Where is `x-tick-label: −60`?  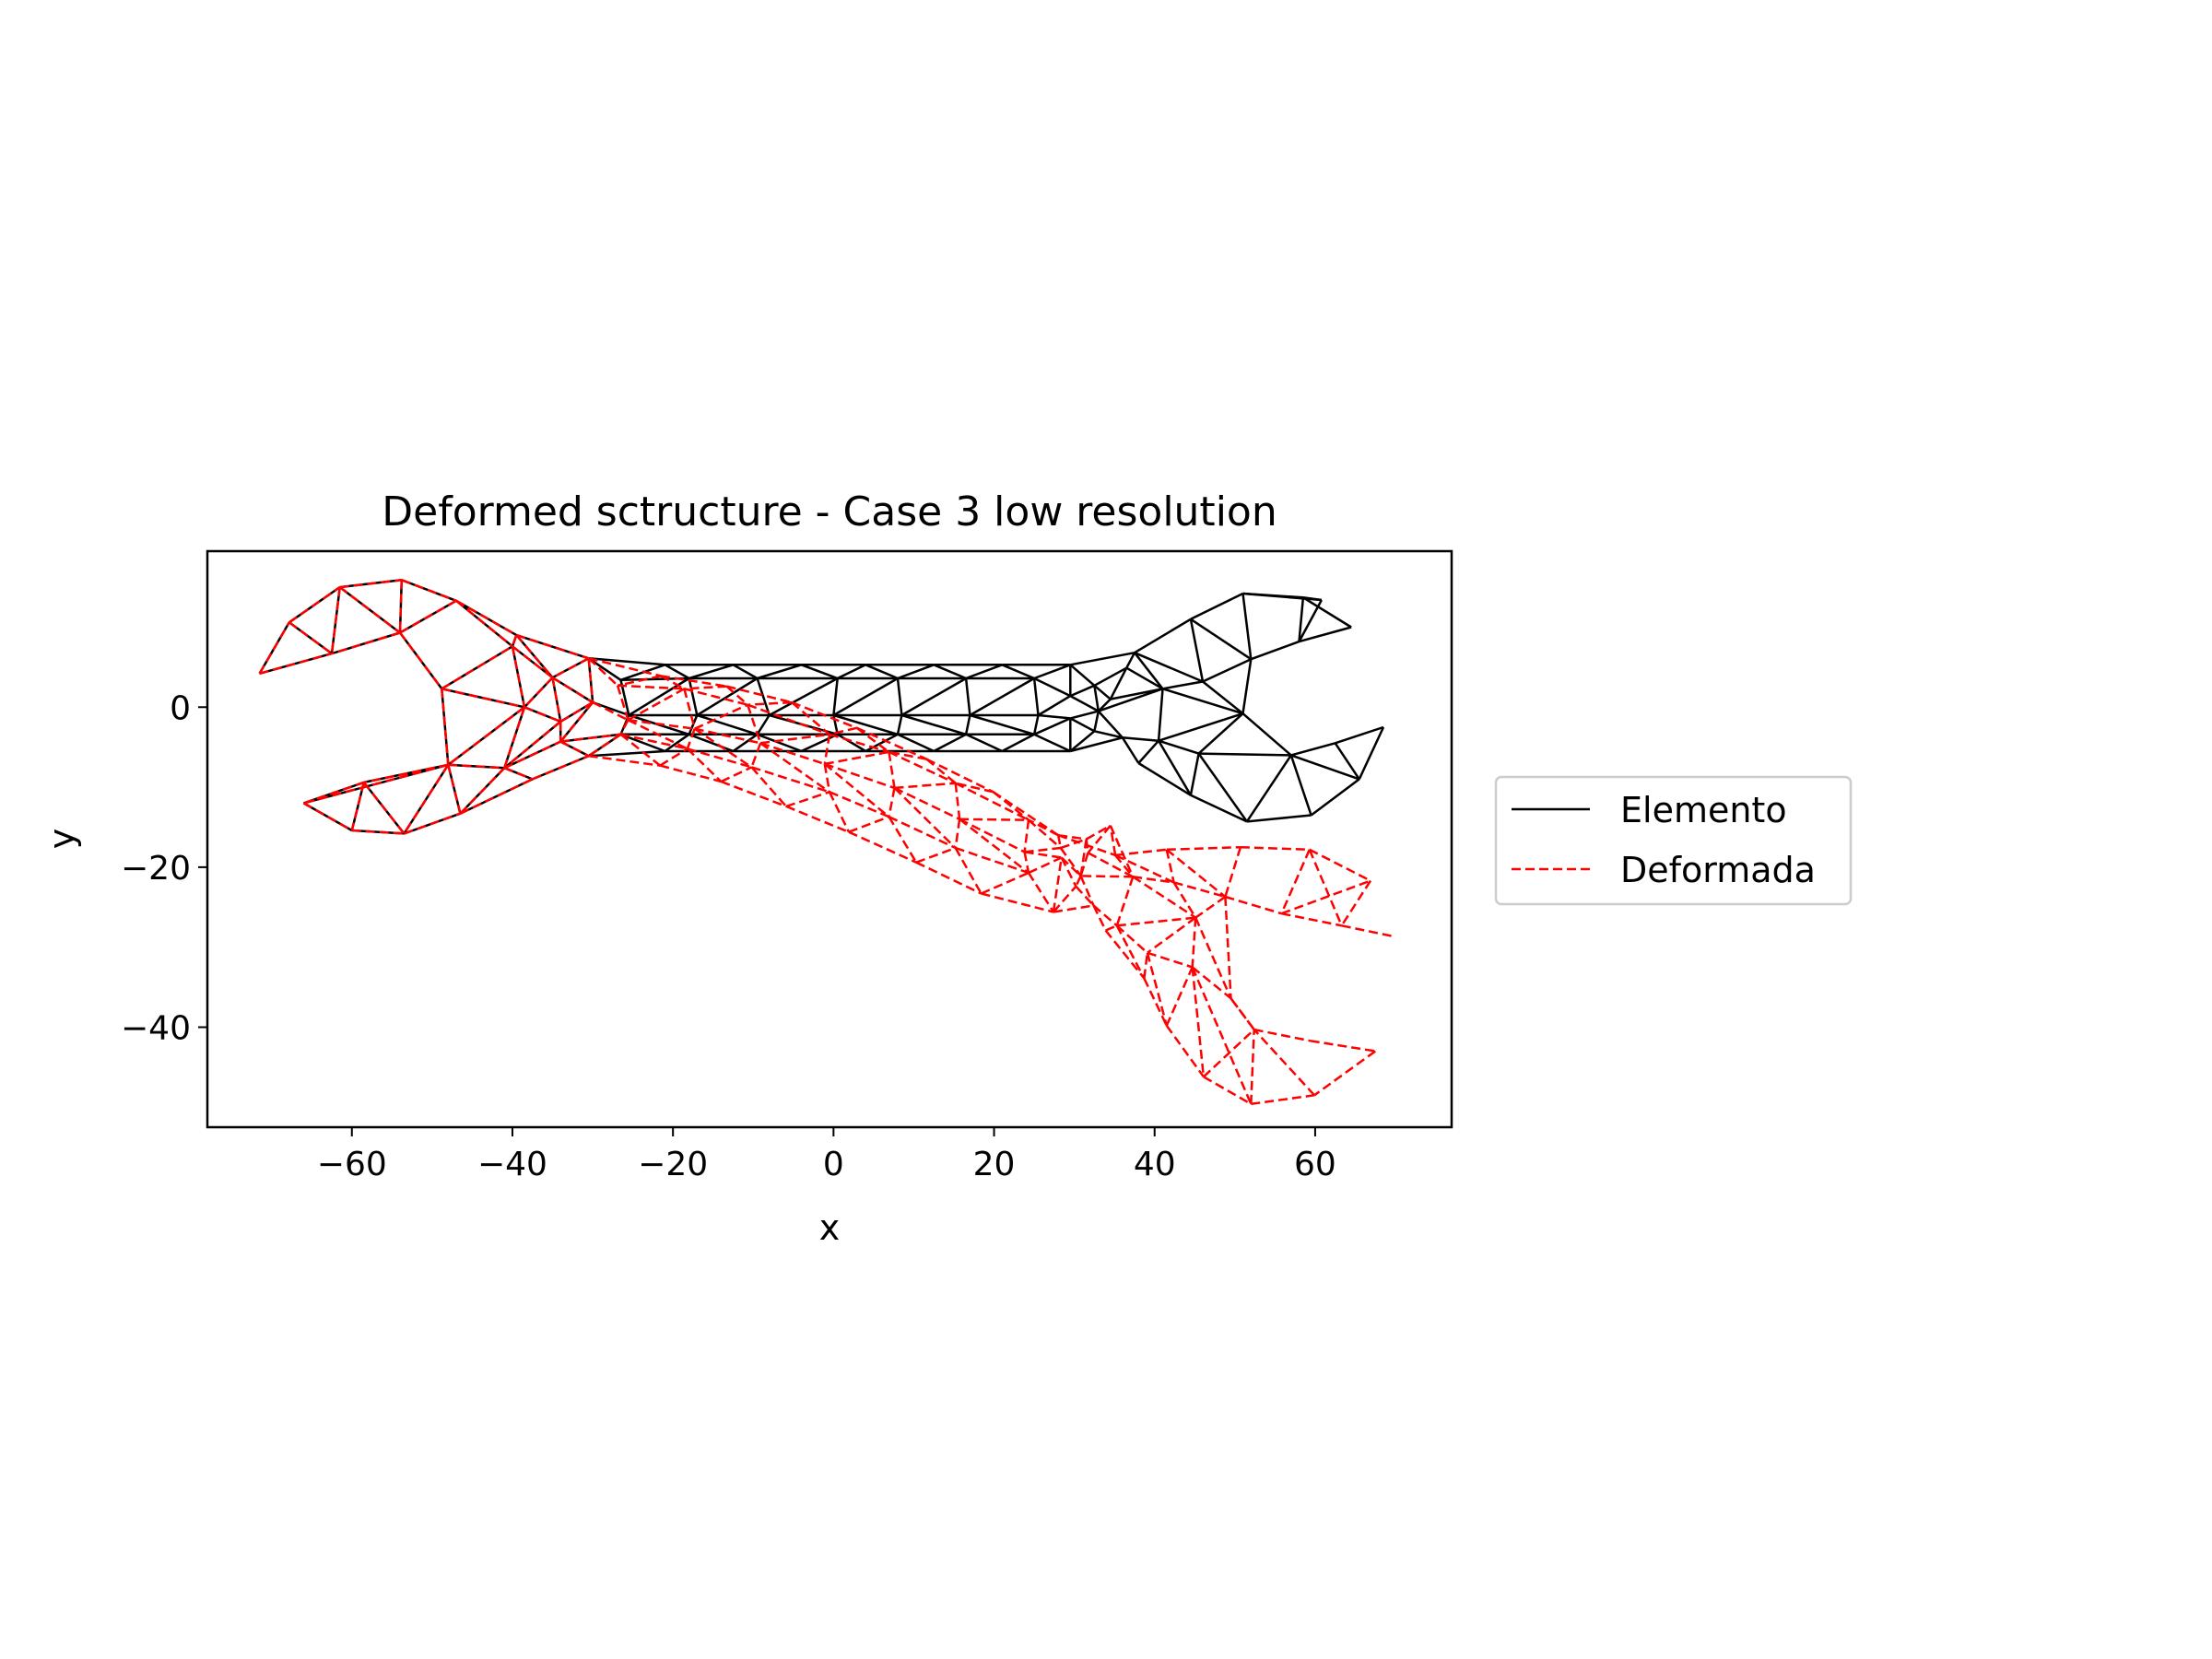
x-tick-label: −60 is located at coordinates (352, 1164).